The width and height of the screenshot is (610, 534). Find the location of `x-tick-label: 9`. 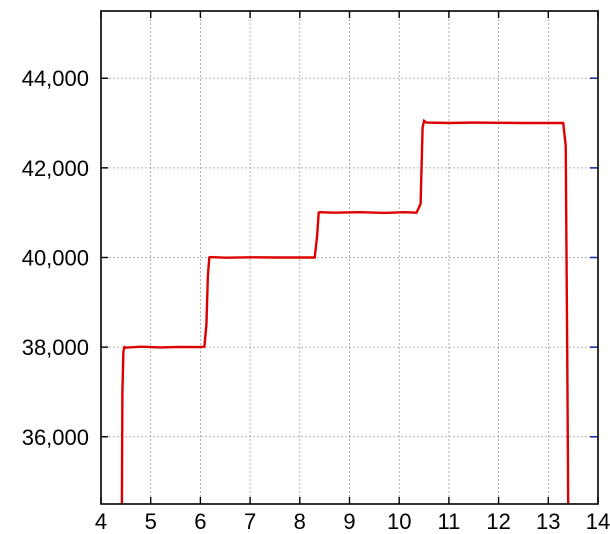

x-tick-label: 9 is located at coordinates (349, 521).